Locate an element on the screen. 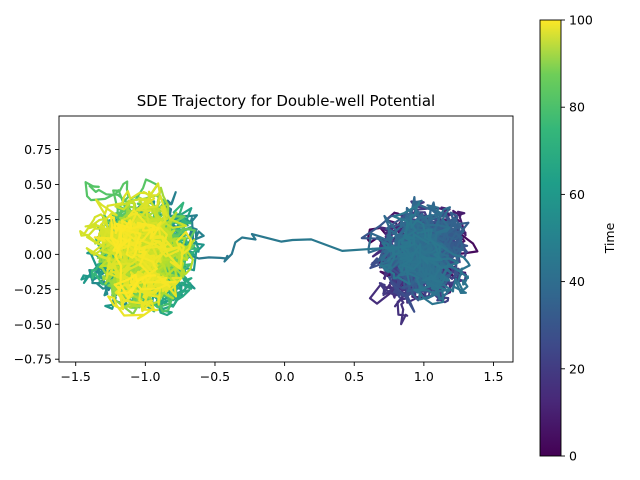  x-tick-label: 1.5 is located at coordinates (494, 376).